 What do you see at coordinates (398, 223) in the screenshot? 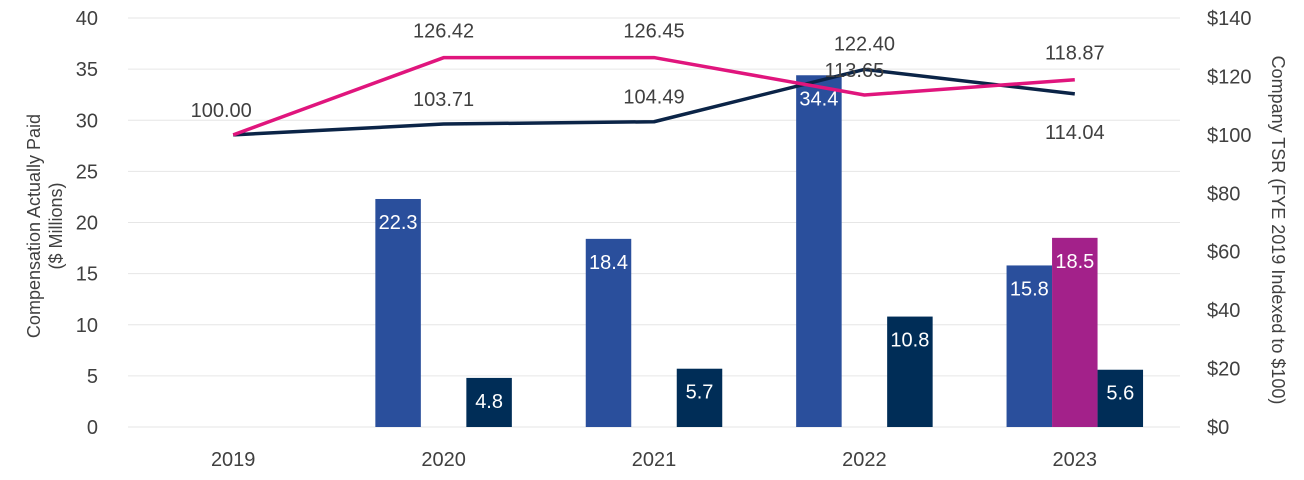
I see `bar-data-label: 22.3` at bounding box center [398, 223].